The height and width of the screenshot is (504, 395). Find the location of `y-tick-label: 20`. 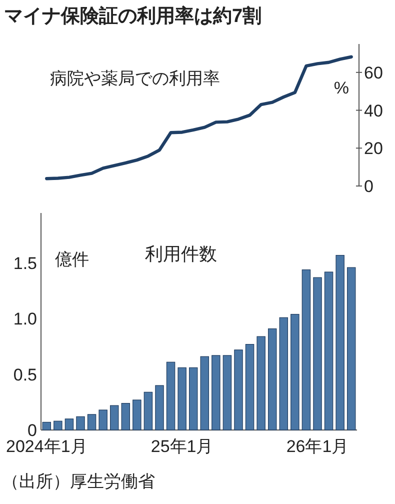

y-tick-label: 20 is located at coordinates (373, 148).